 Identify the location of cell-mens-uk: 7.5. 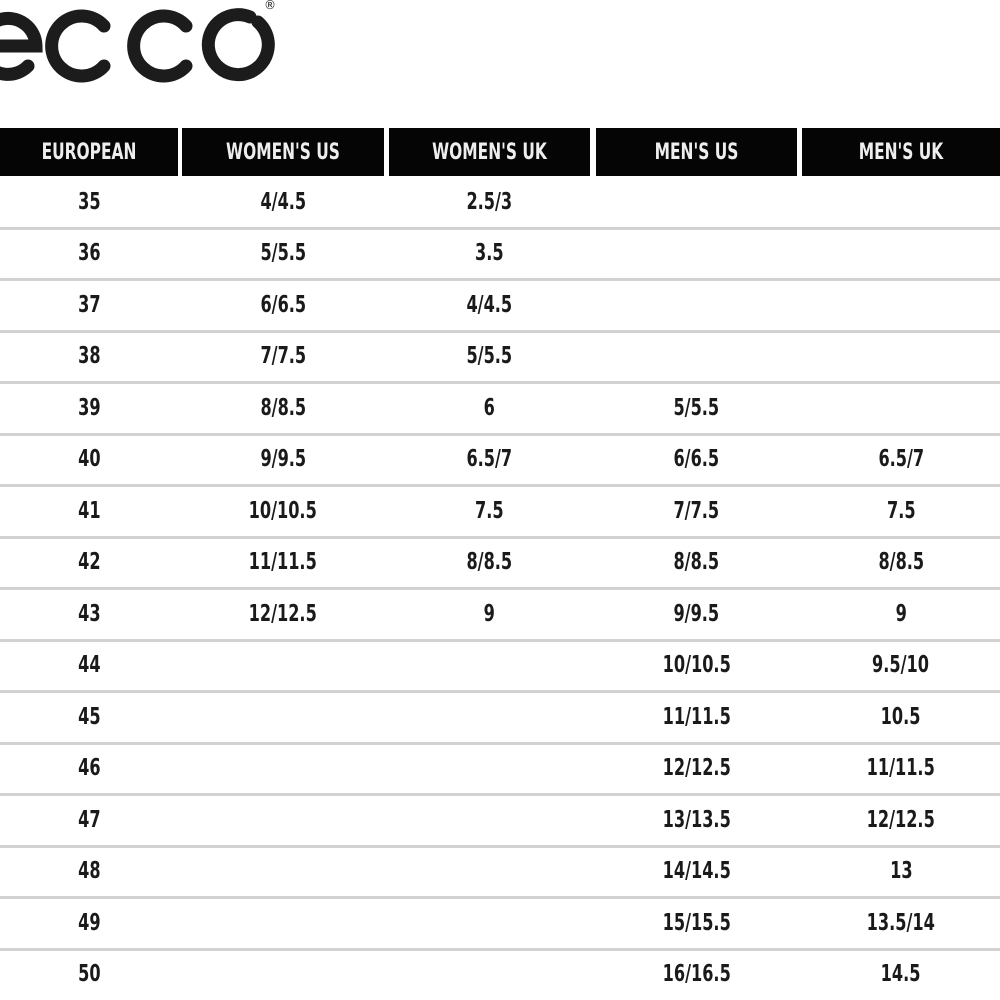
(901, 511).